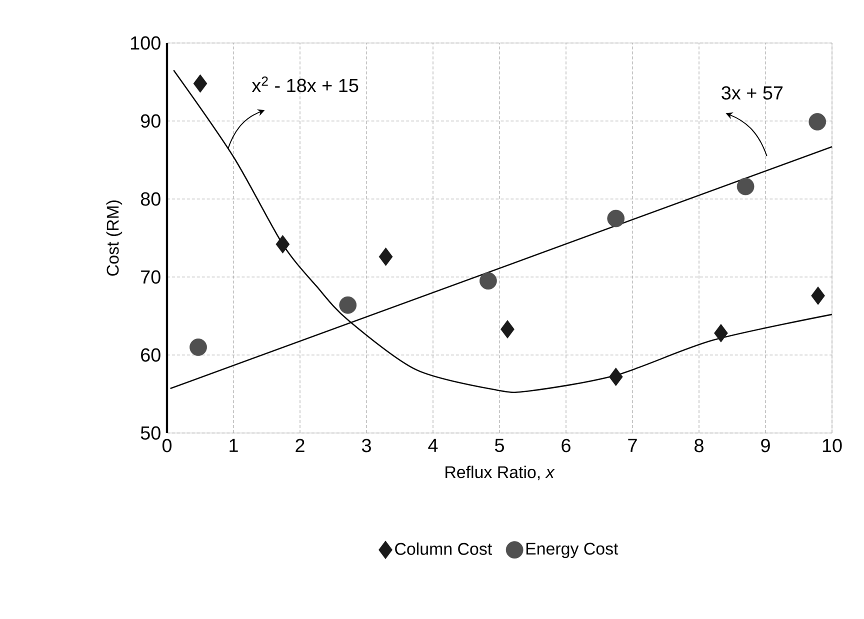 The height and width of the screenshot is (619, 864). I want to click on x-tick-label: 7, so click(632, 445).